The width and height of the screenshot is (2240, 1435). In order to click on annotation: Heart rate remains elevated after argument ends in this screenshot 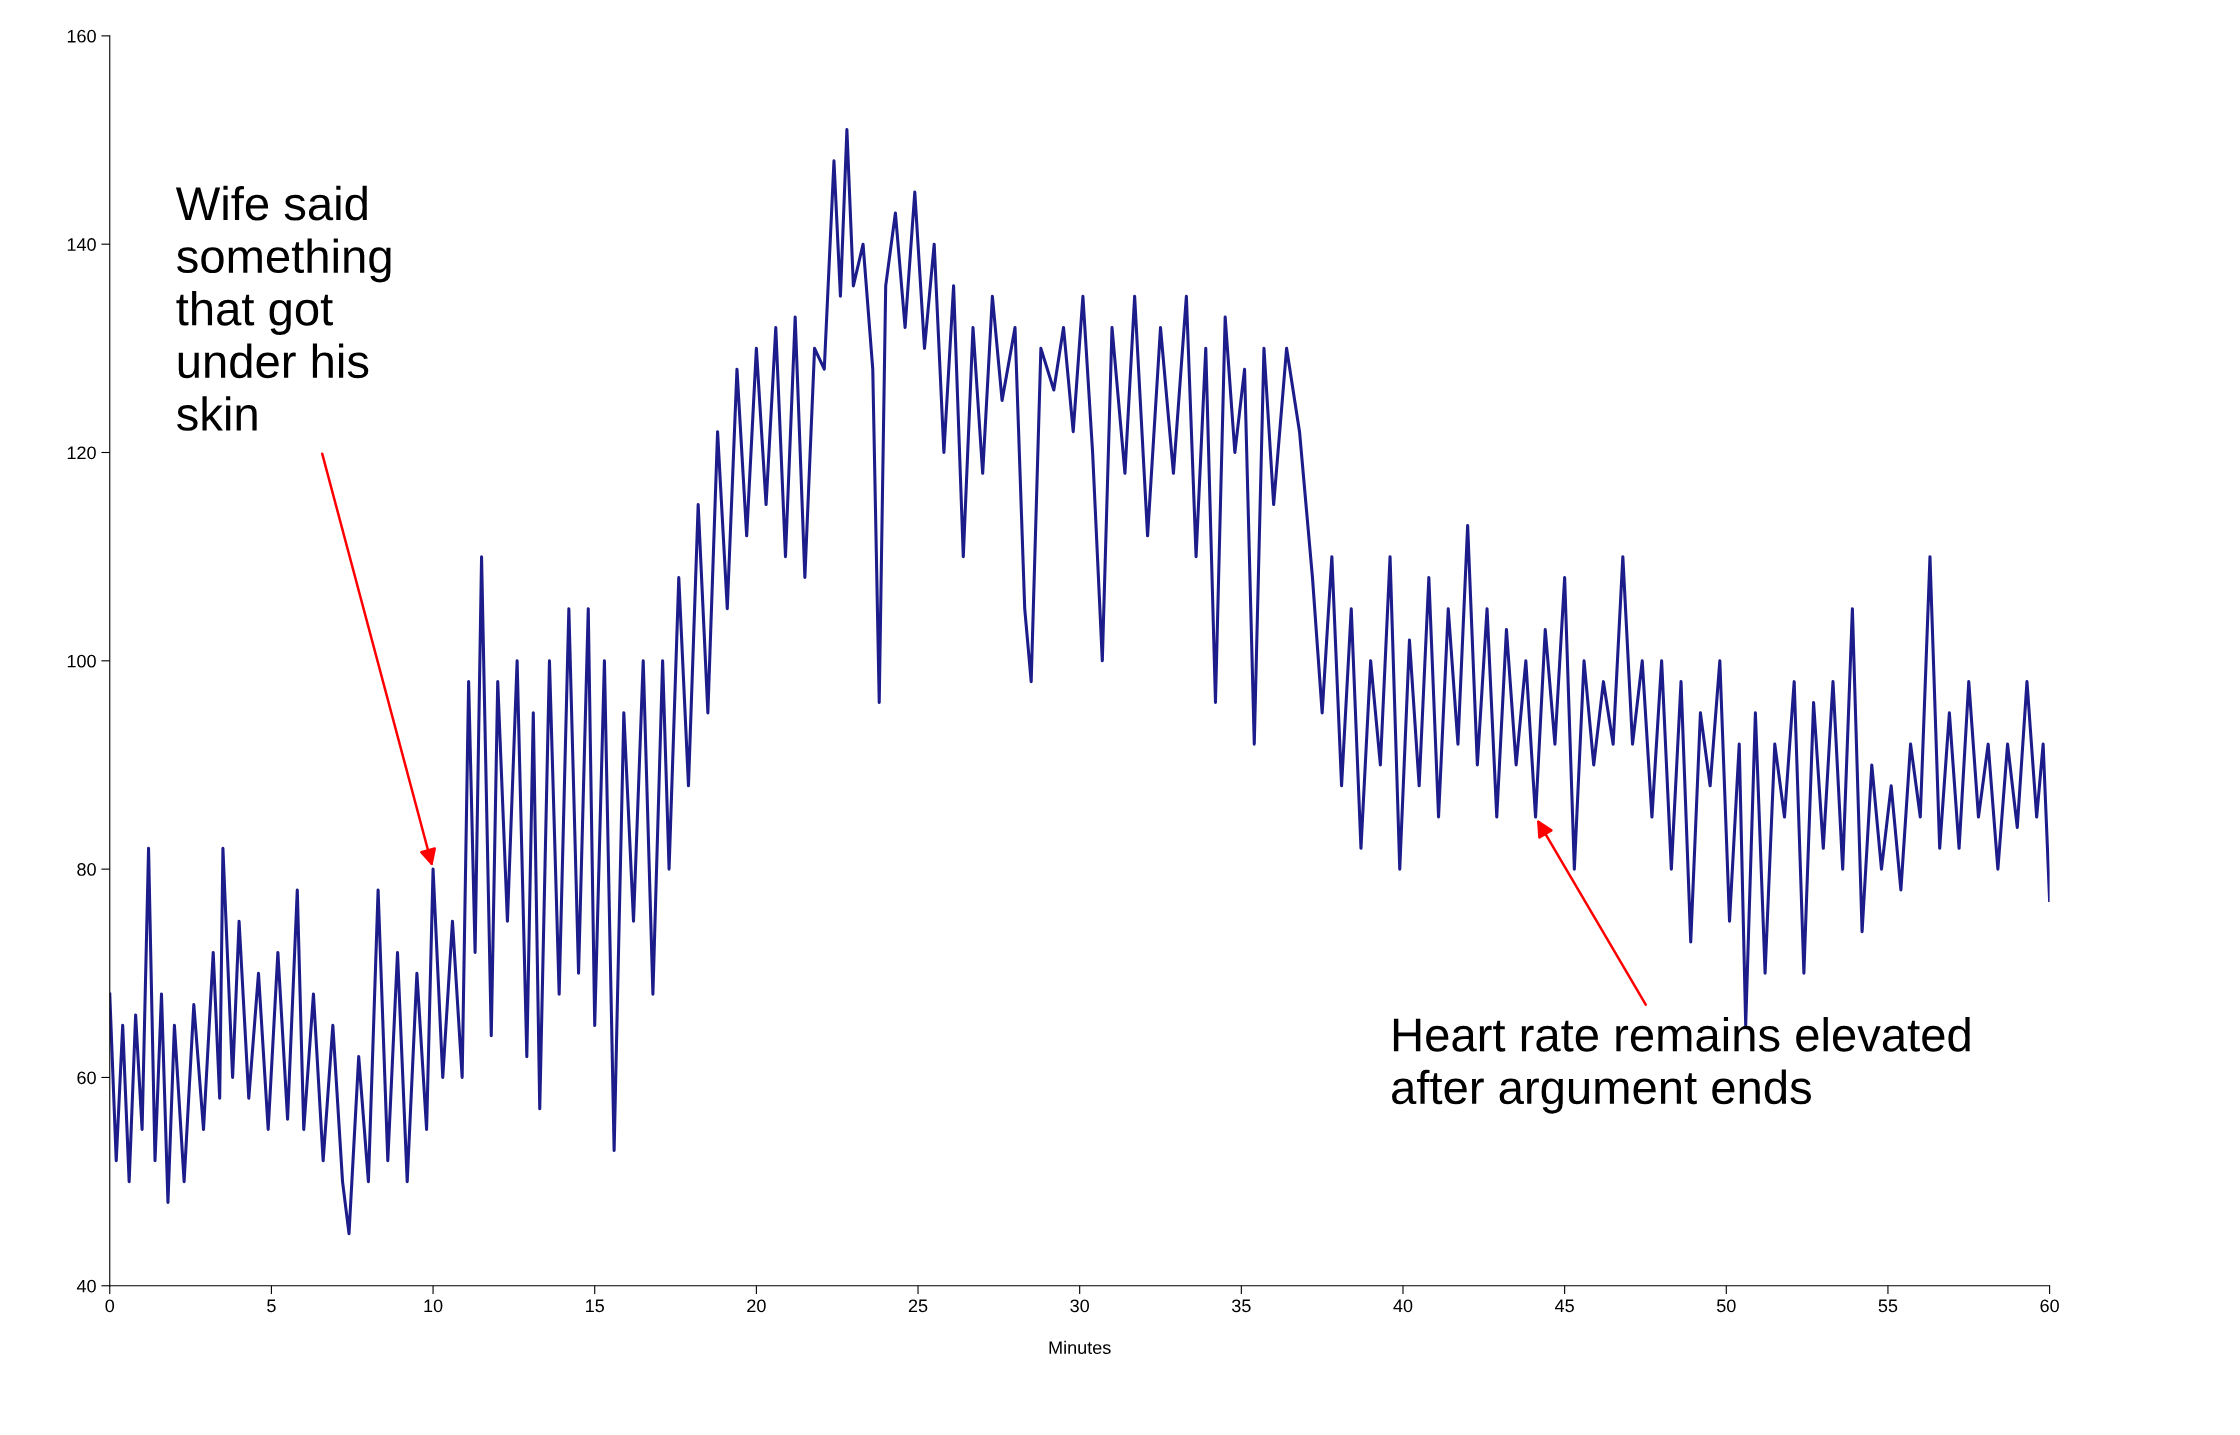, I will do `click(1681, 1065)`.